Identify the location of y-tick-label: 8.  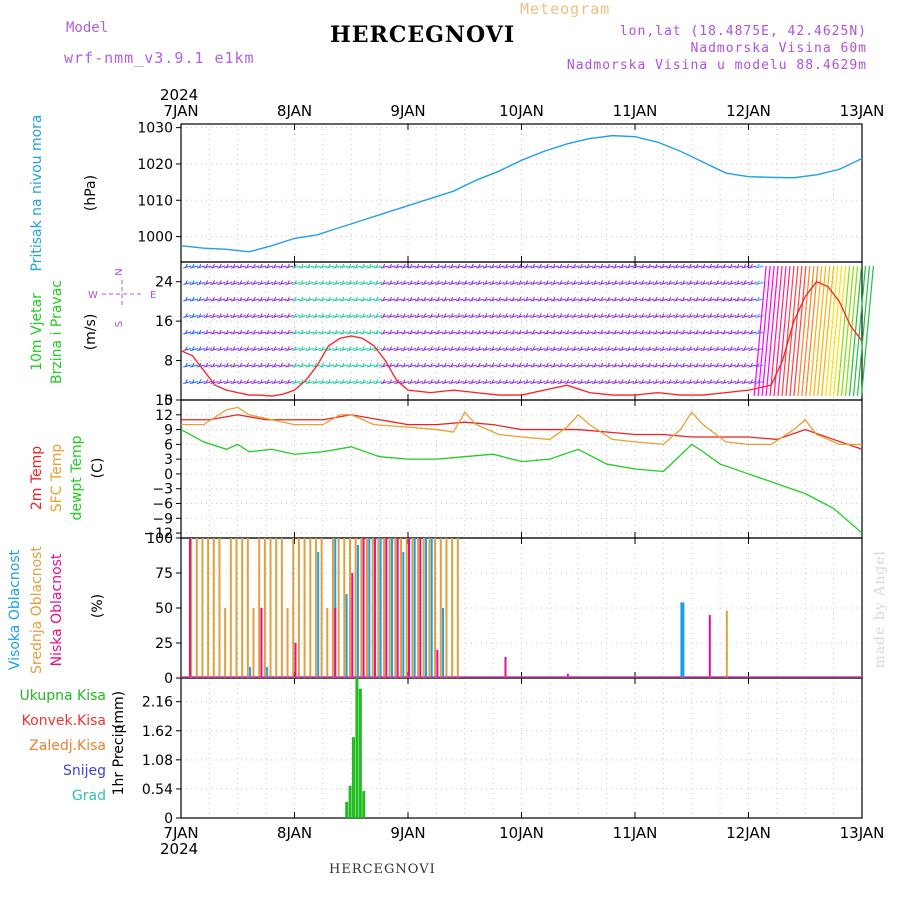
(168, 362).